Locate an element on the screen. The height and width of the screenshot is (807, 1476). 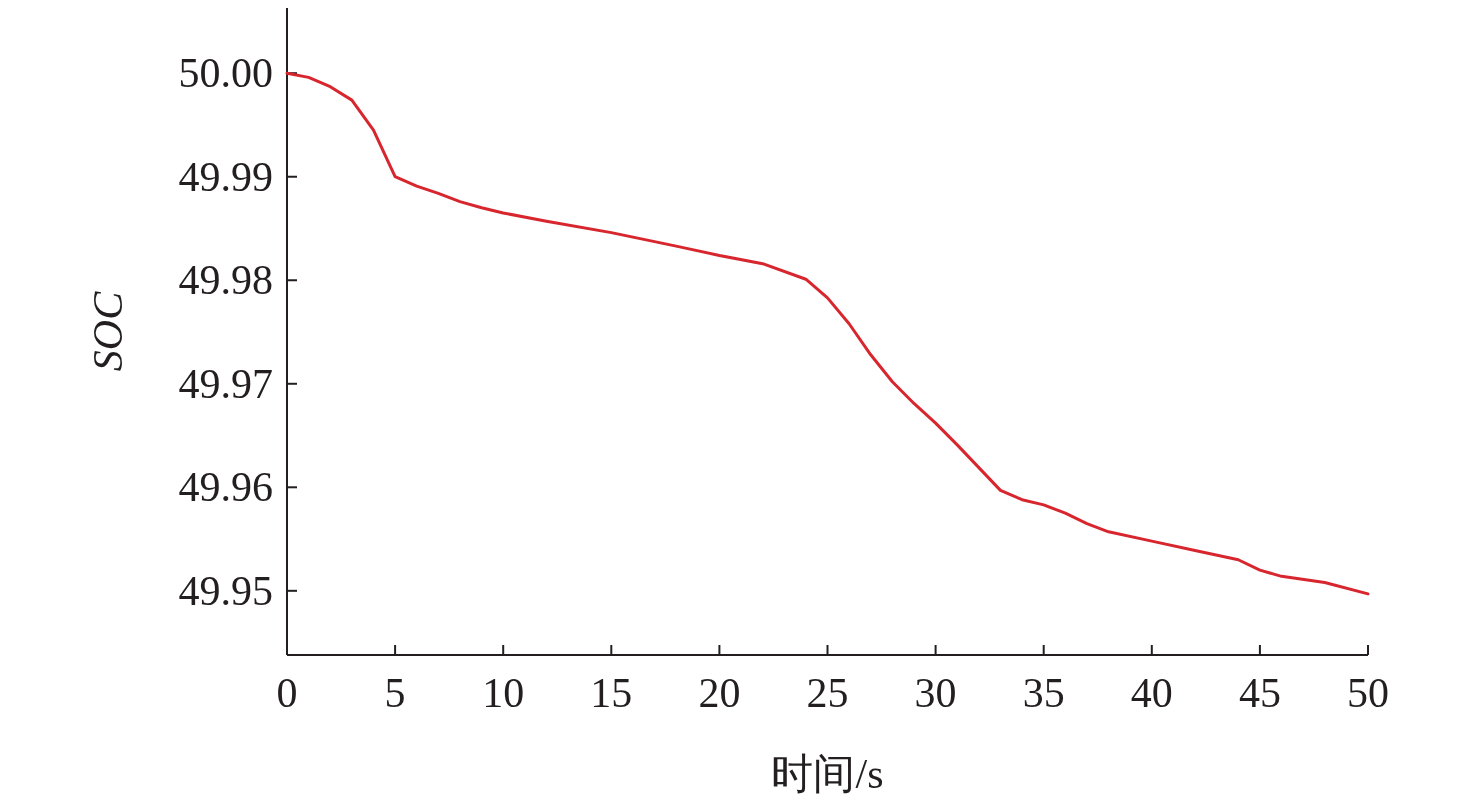
x-axis-title: 时间/s is located at coordinates (827, 774).